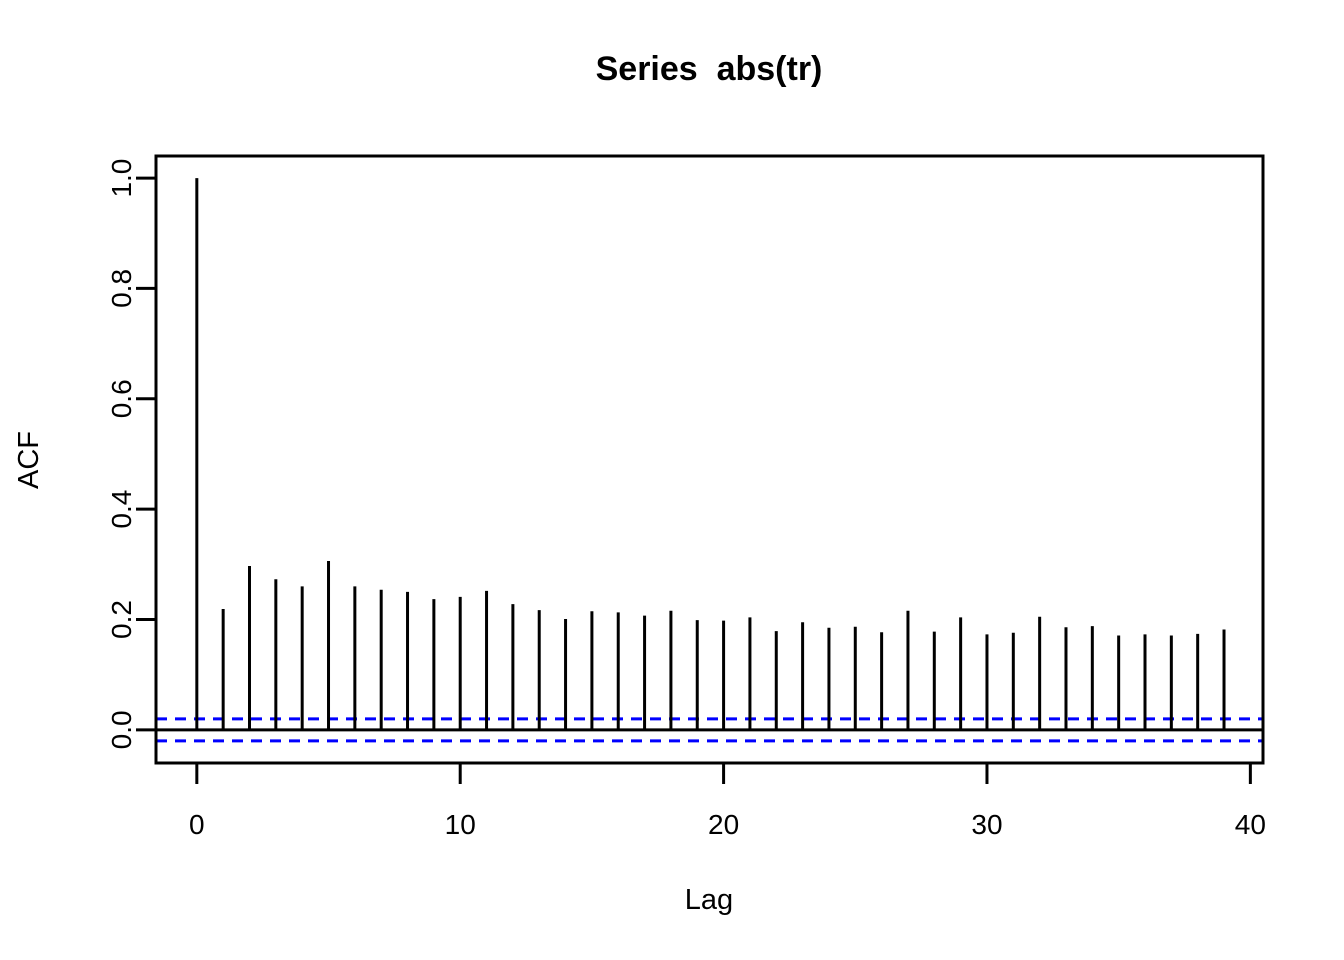  I want to click on y-axis-label: ACF, so click(29, 460).